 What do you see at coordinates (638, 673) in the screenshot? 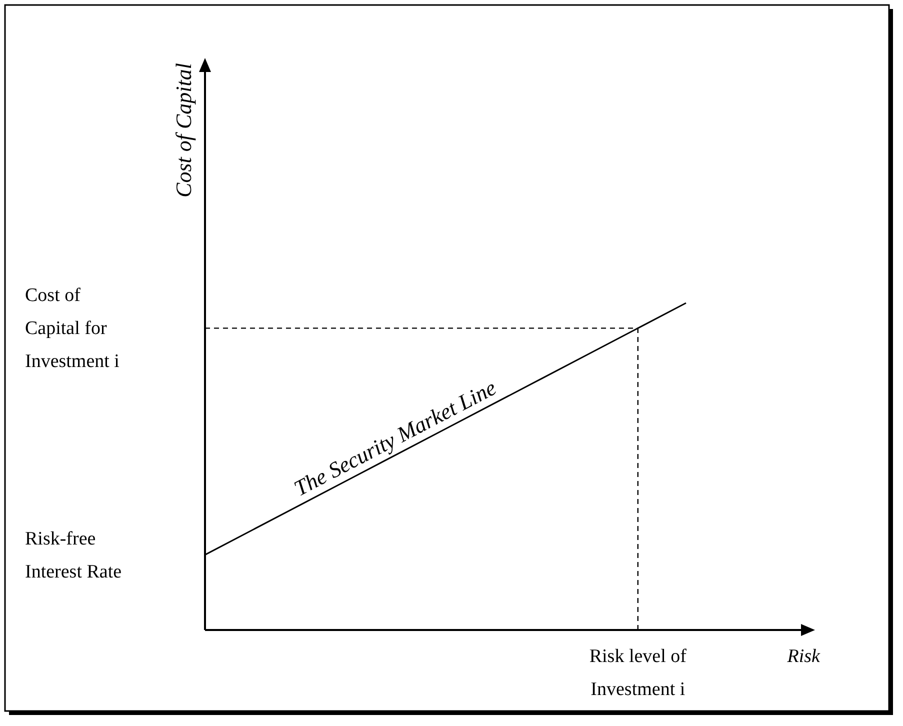
I see `annotation: Risk level of Investment i` at bounding box center [638, 673].